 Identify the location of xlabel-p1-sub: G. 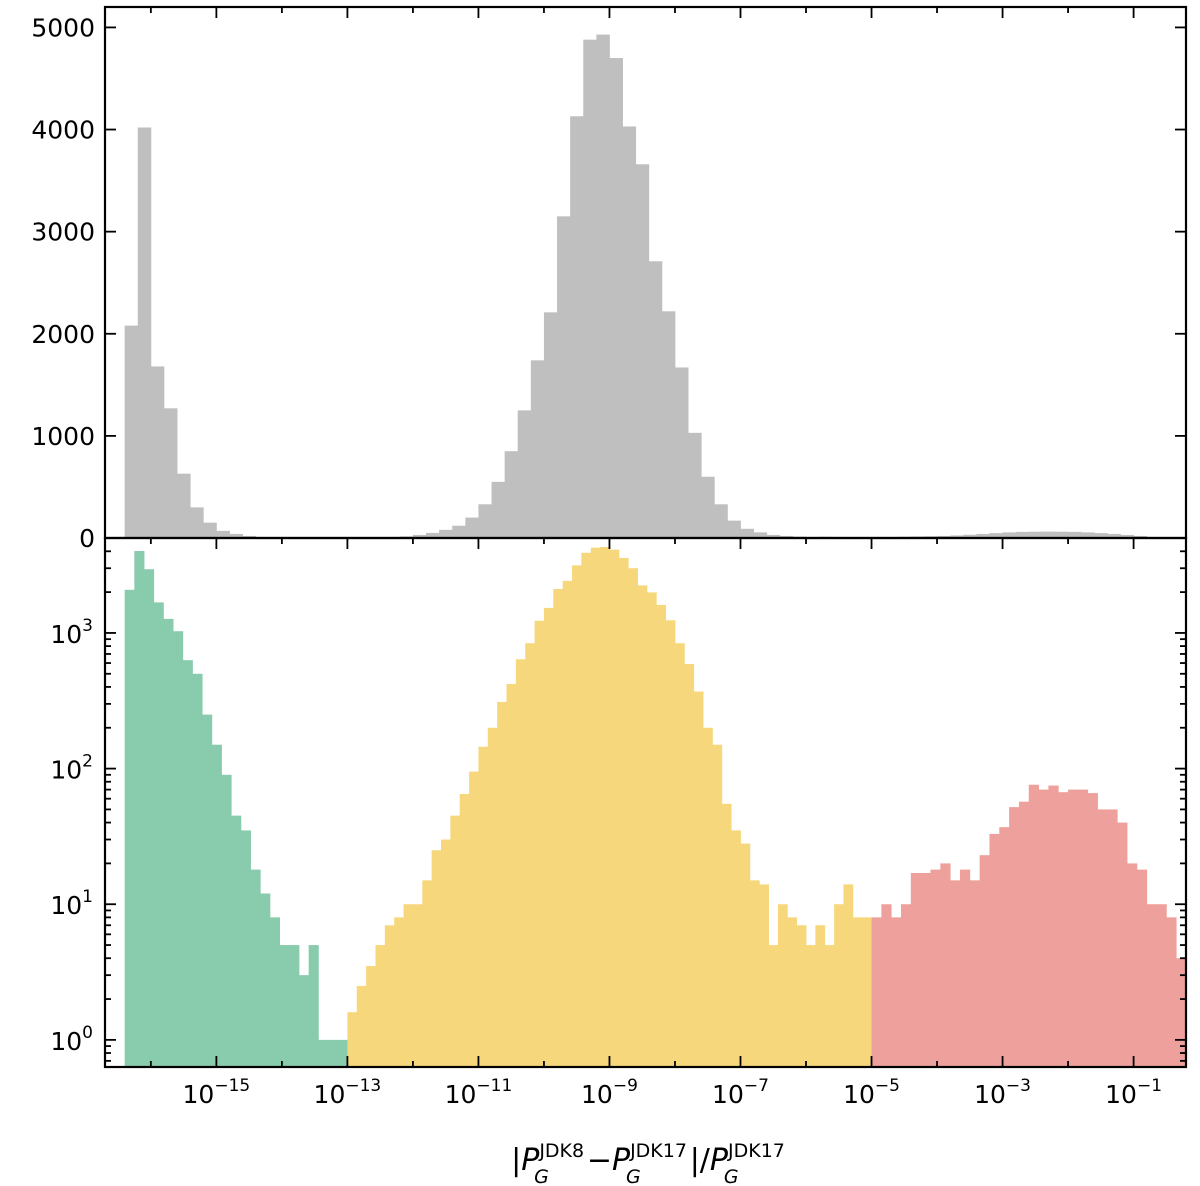
(541, 1176).